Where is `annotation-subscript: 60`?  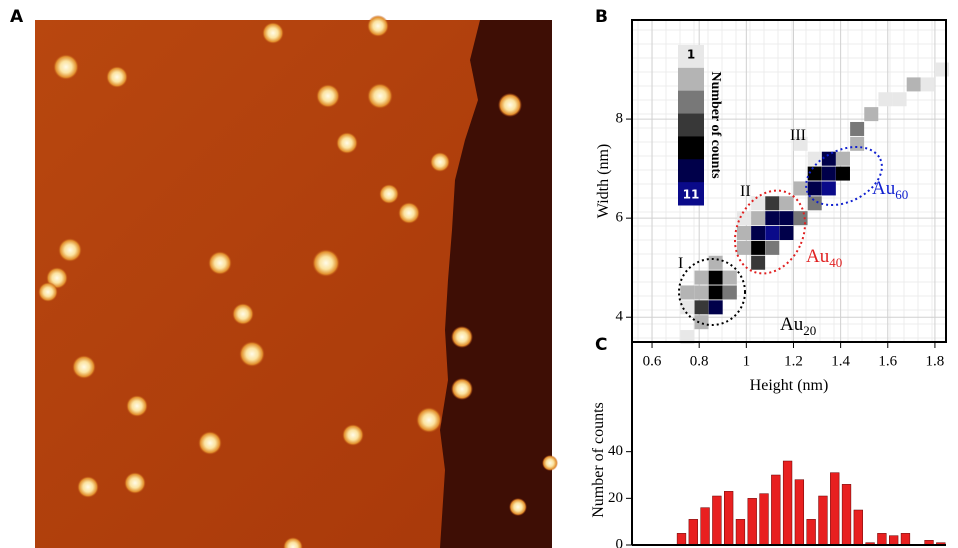 annotation-subscript: 60 is located at coordinates (901, 194).